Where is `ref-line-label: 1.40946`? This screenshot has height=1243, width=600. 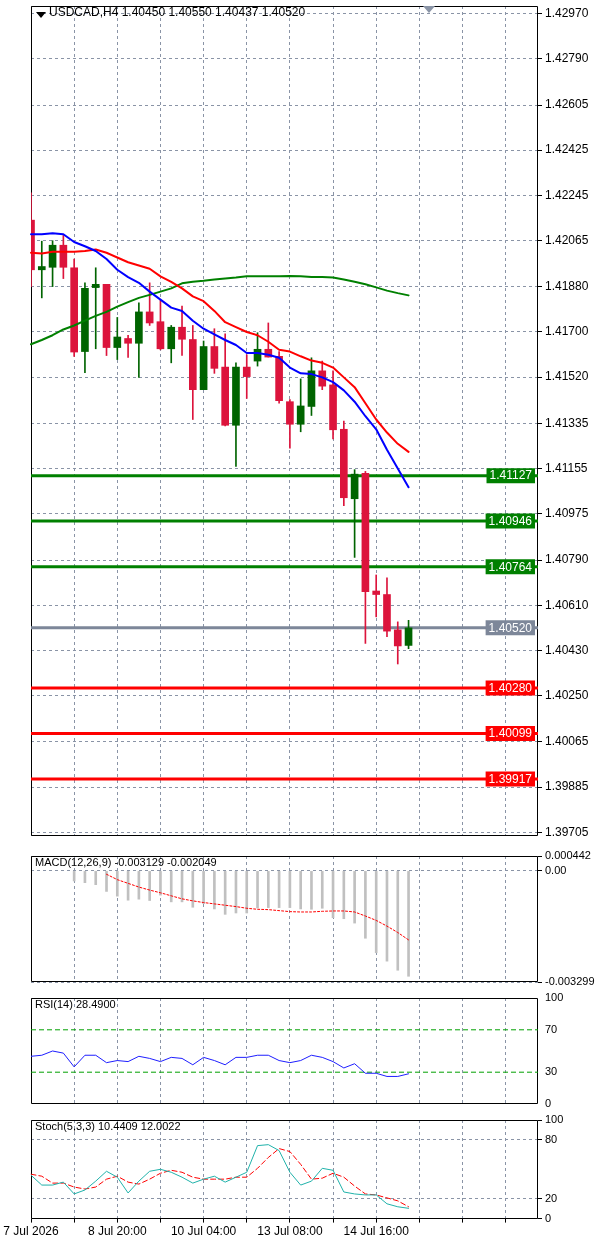 ref-line-label: 1.40946 is located at coordinates (510, 520).